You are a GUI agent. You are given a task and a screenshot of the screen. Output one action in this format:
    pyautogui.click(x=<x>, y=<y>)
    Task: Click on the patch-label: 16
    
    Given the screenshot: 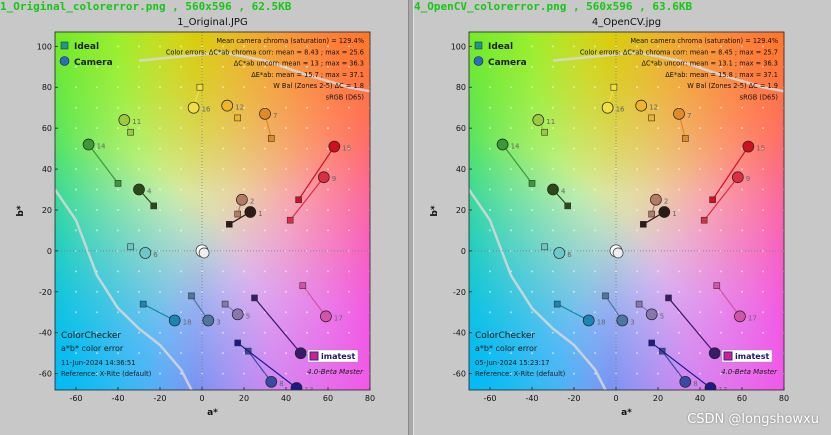 What is the action you would take?
    pyautogui.click(x=620, y=110)
    